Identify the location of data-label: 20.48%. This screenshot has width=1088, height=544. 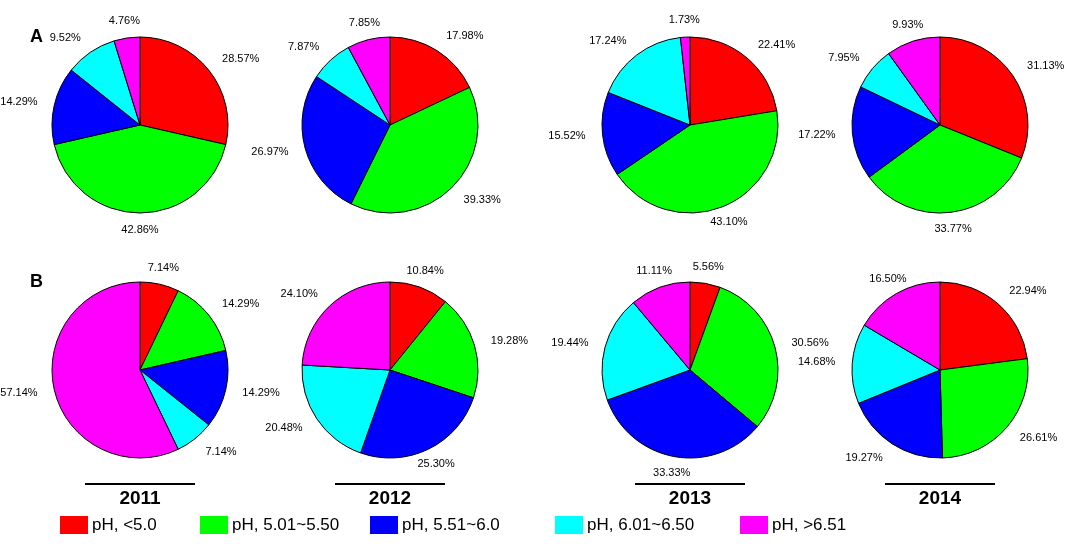
(284, 427).